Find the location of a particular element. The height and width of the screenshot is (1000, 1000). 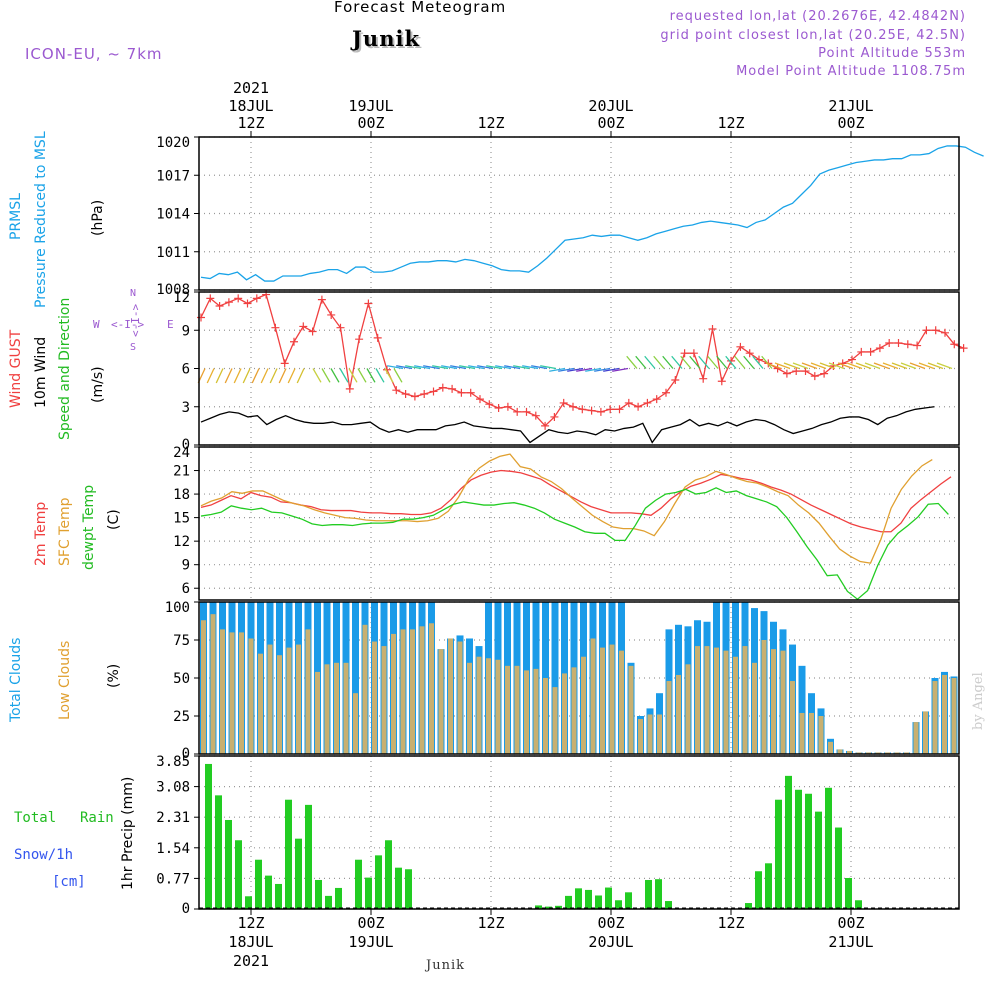

tsfc-label: SFC Temp is located at coordinates (65, 531).